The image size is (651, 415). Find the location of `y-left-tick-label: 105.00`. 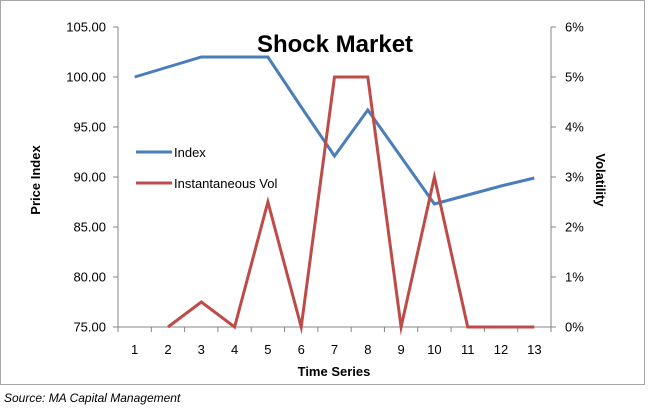

y-left-tick-label: 105.00 is located at coordinates (86, 27).